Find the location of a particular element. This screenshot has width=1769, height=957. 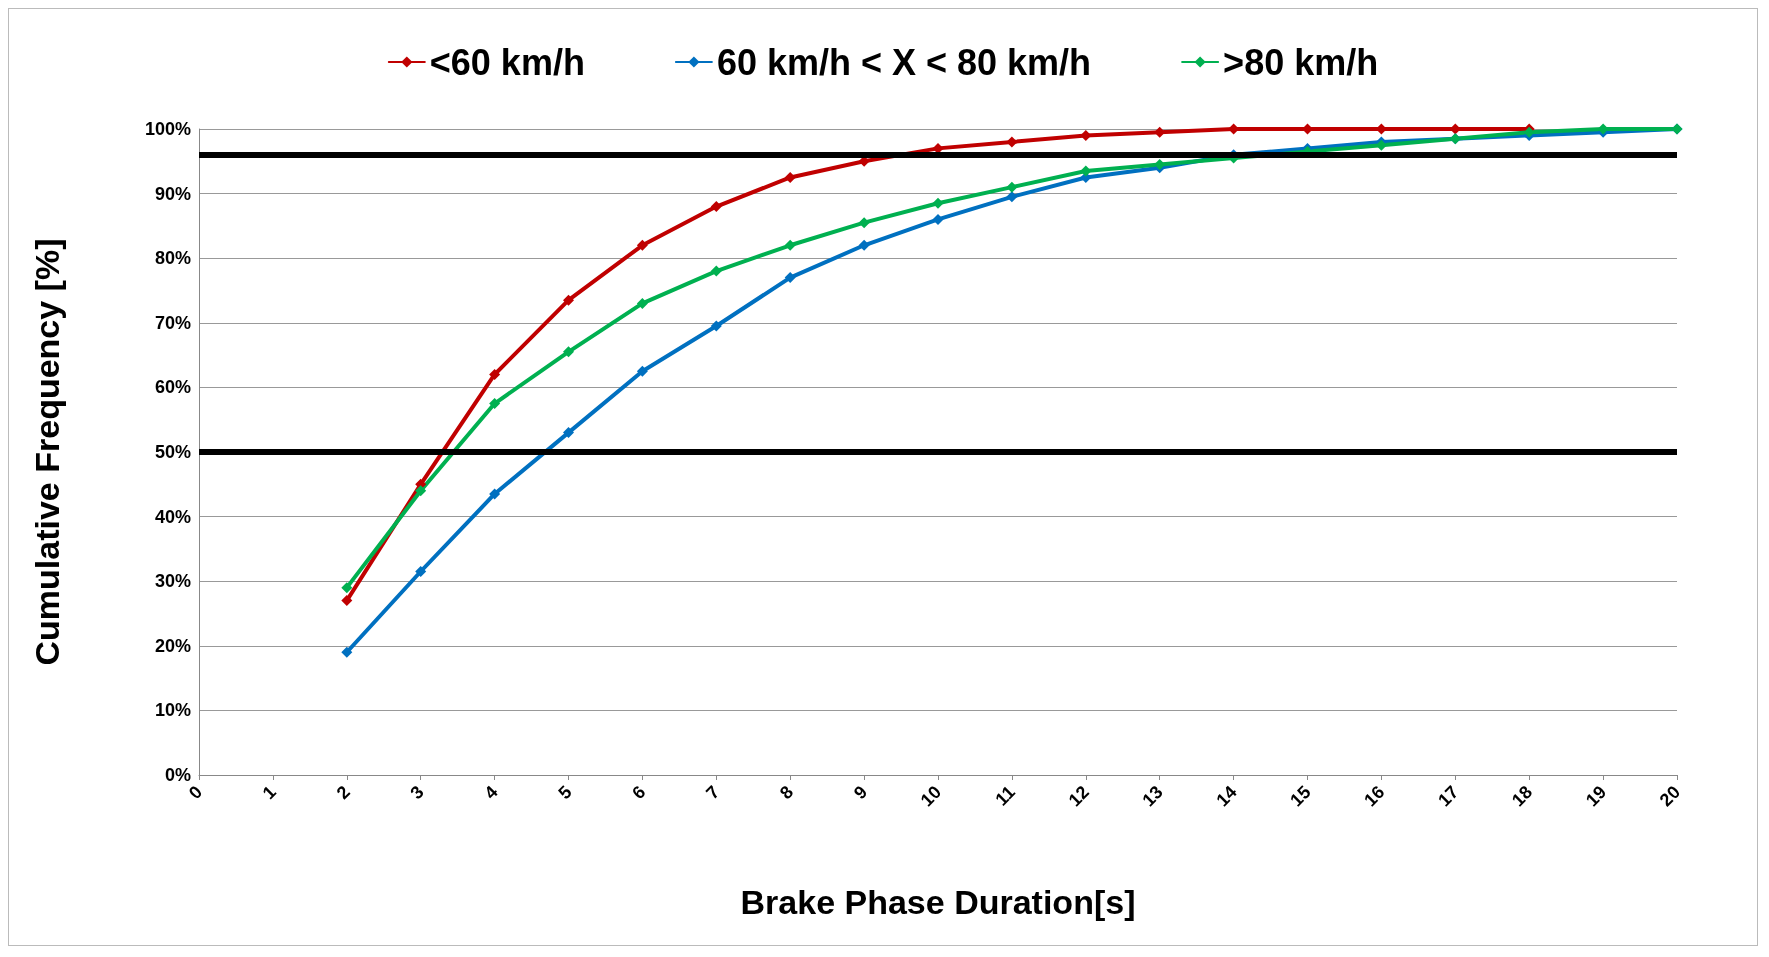

legend-label: <60 km/h is located at coordinates (507, 62).